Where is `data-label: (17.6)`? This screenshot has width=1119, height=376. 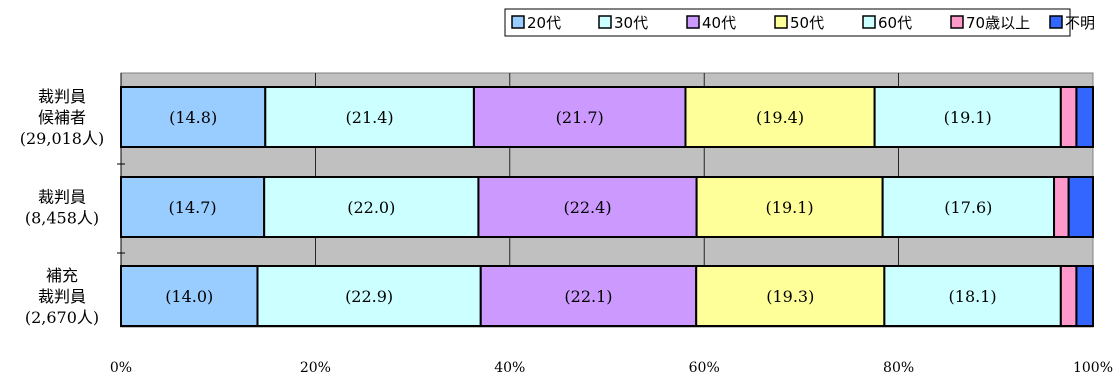 data-label: (17.6) is located at coordinates (968, 207).